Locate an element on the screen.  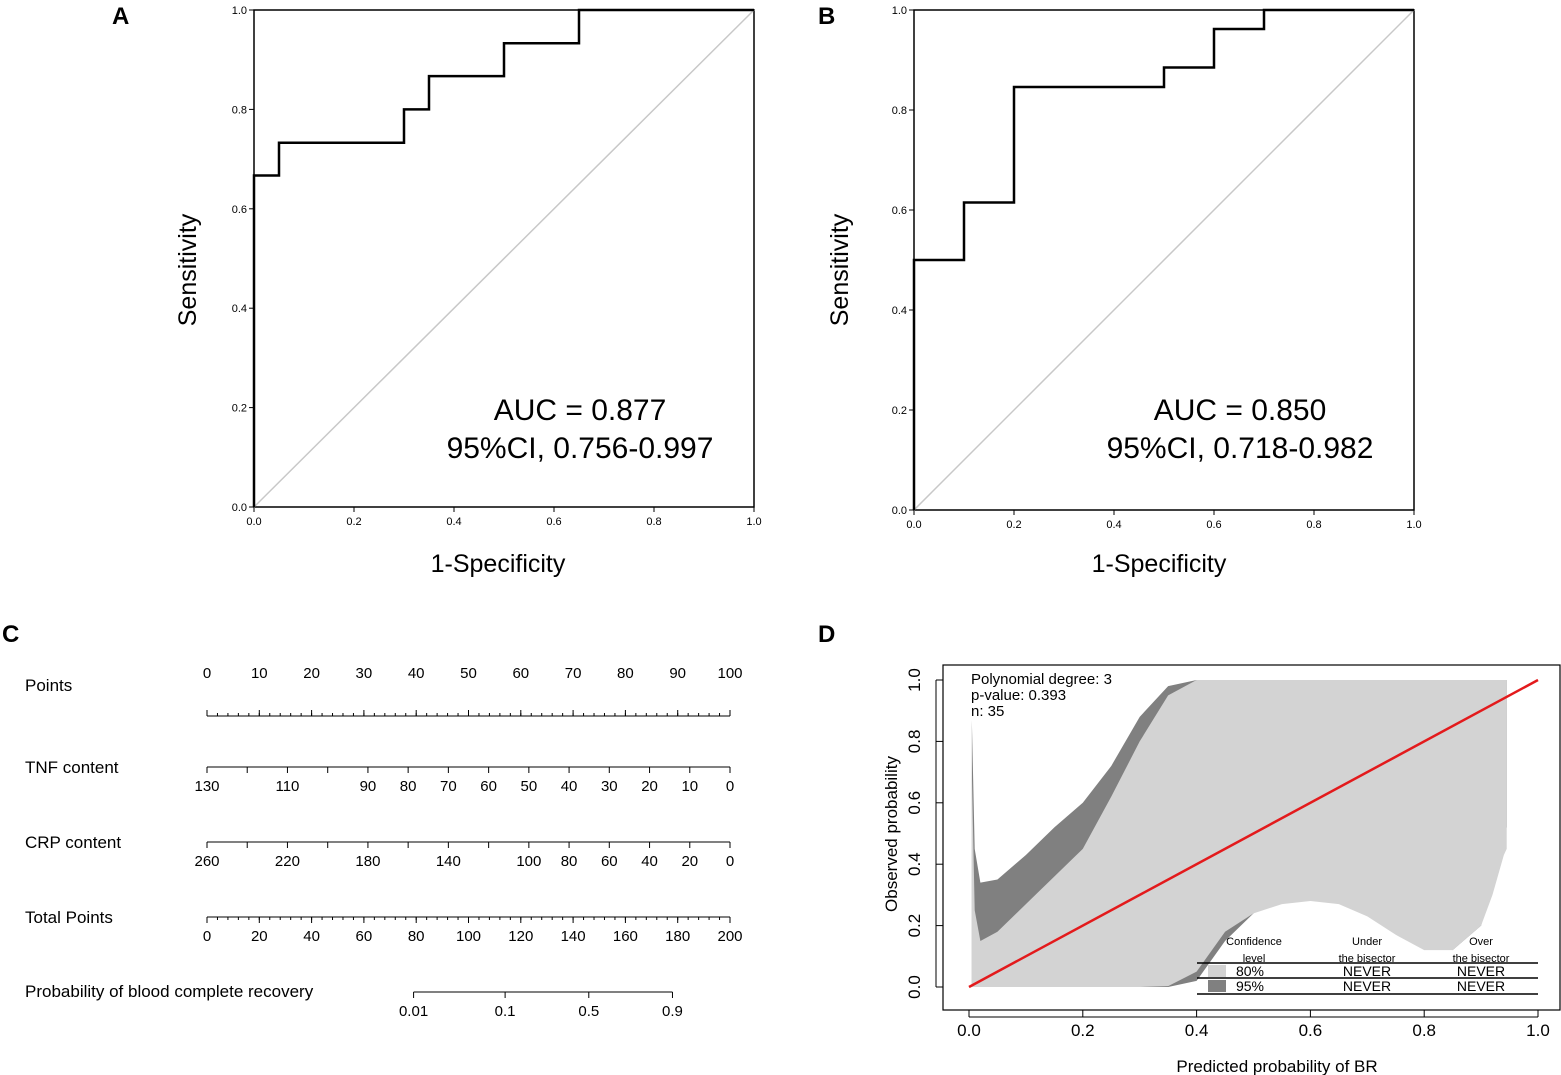
panel-b-ci-text: 95%CI, 0.718-0.982 is located at coordinates (1240, 448).